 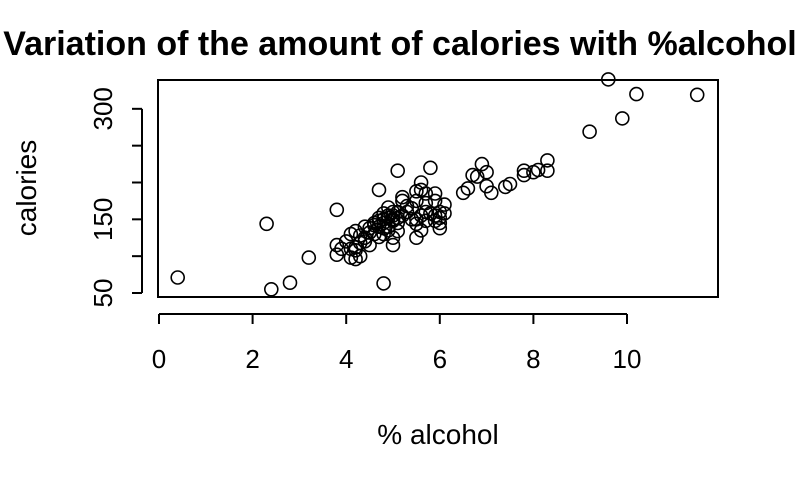 What do you see at coordinates (440, 359) in the screenshot?
I see `x-tick-label: 6` at bounding box center [440, 359].